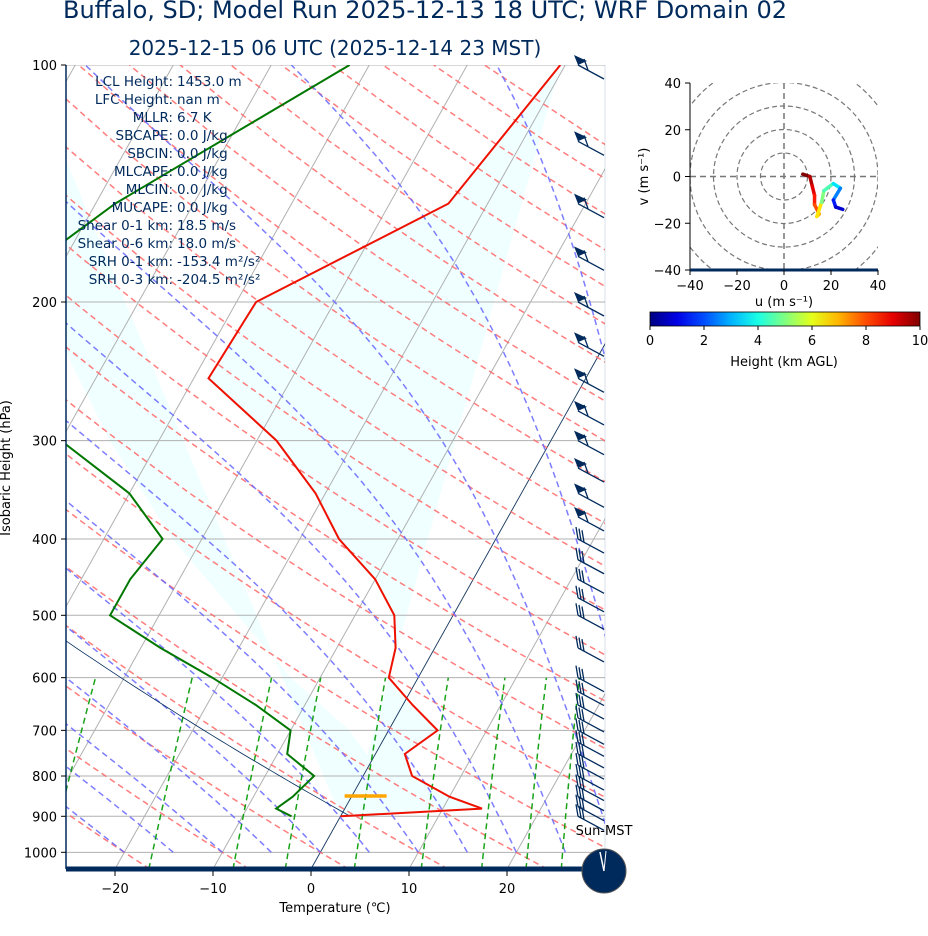 This screenshot has height=936, width=928. Describe the element at coordinates (206, 226) in the screenshot. I see `stat-value: 18.5 m/s` at that location.